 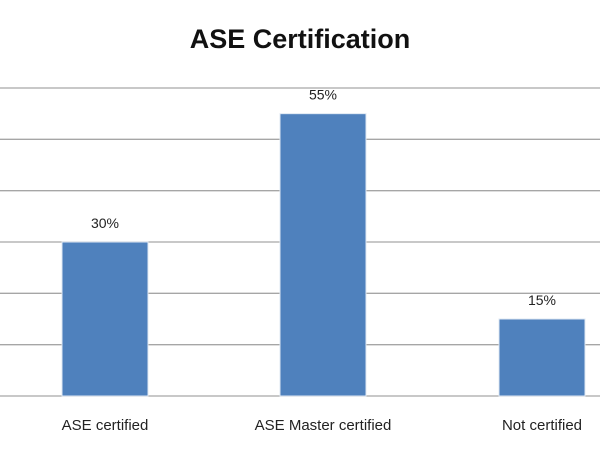 What do you see at coordinates (542, 425) in the screenshot?
I see `x-tick-label: Not certified` at bounding box center [542, 425].